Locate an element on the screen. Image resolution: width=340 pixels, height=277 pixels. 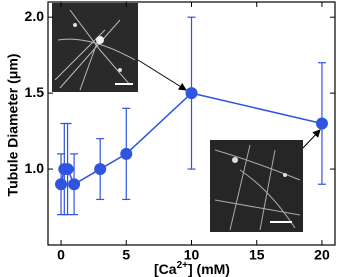
x-tick-label: 0 is located at coordinates (61, 255).